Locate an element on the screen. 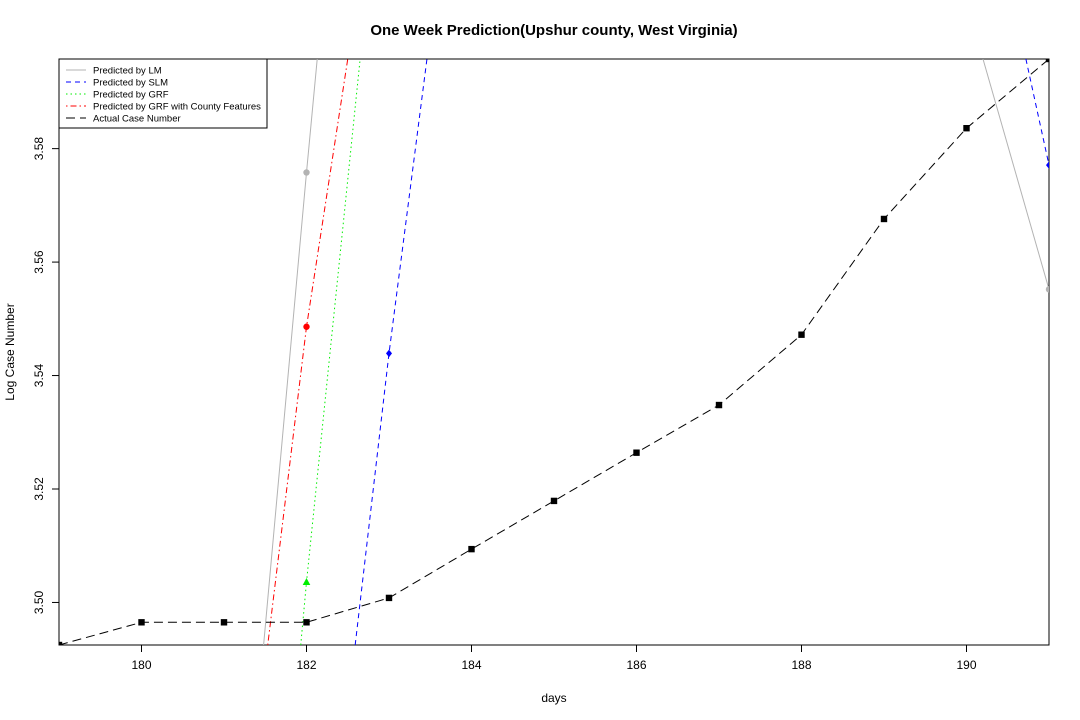 The image size is (1080, 720). legend-label: Predicted by SLM is located at coordinates (130, 83).